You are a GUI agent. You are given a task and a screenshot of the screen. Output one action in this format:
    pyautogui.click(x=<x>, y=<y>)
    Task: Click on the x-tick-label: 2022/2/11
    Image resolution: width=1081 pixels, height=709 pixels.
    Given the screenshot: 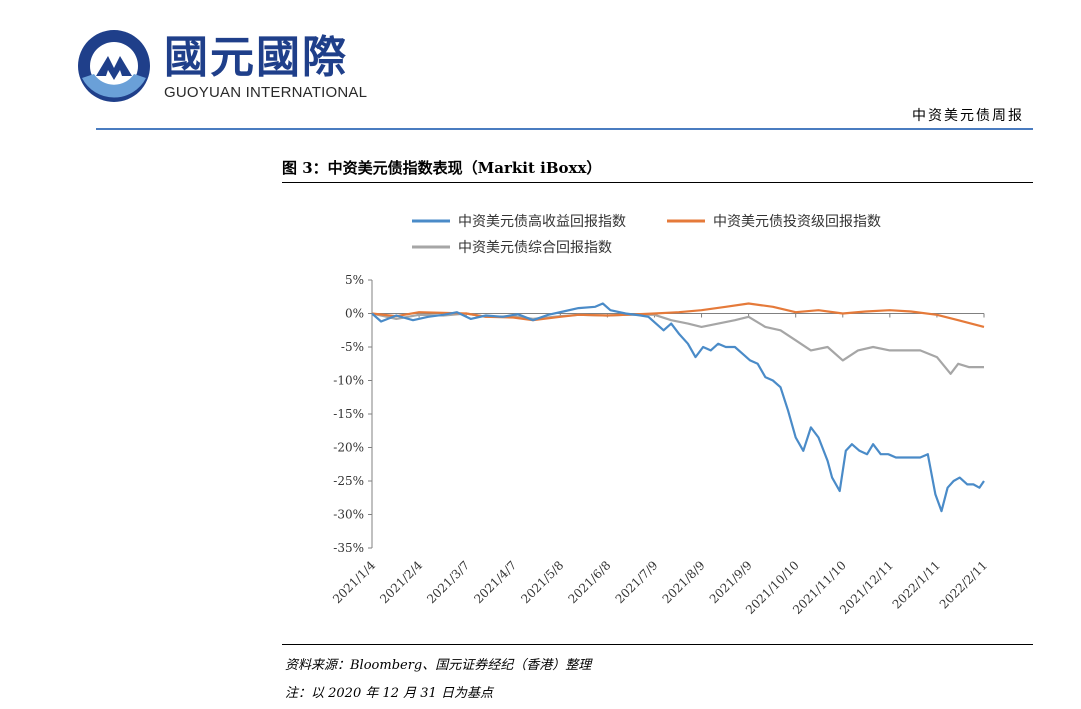 What is the action you would take?
    pyautogui.click(x=963, y=584)
    